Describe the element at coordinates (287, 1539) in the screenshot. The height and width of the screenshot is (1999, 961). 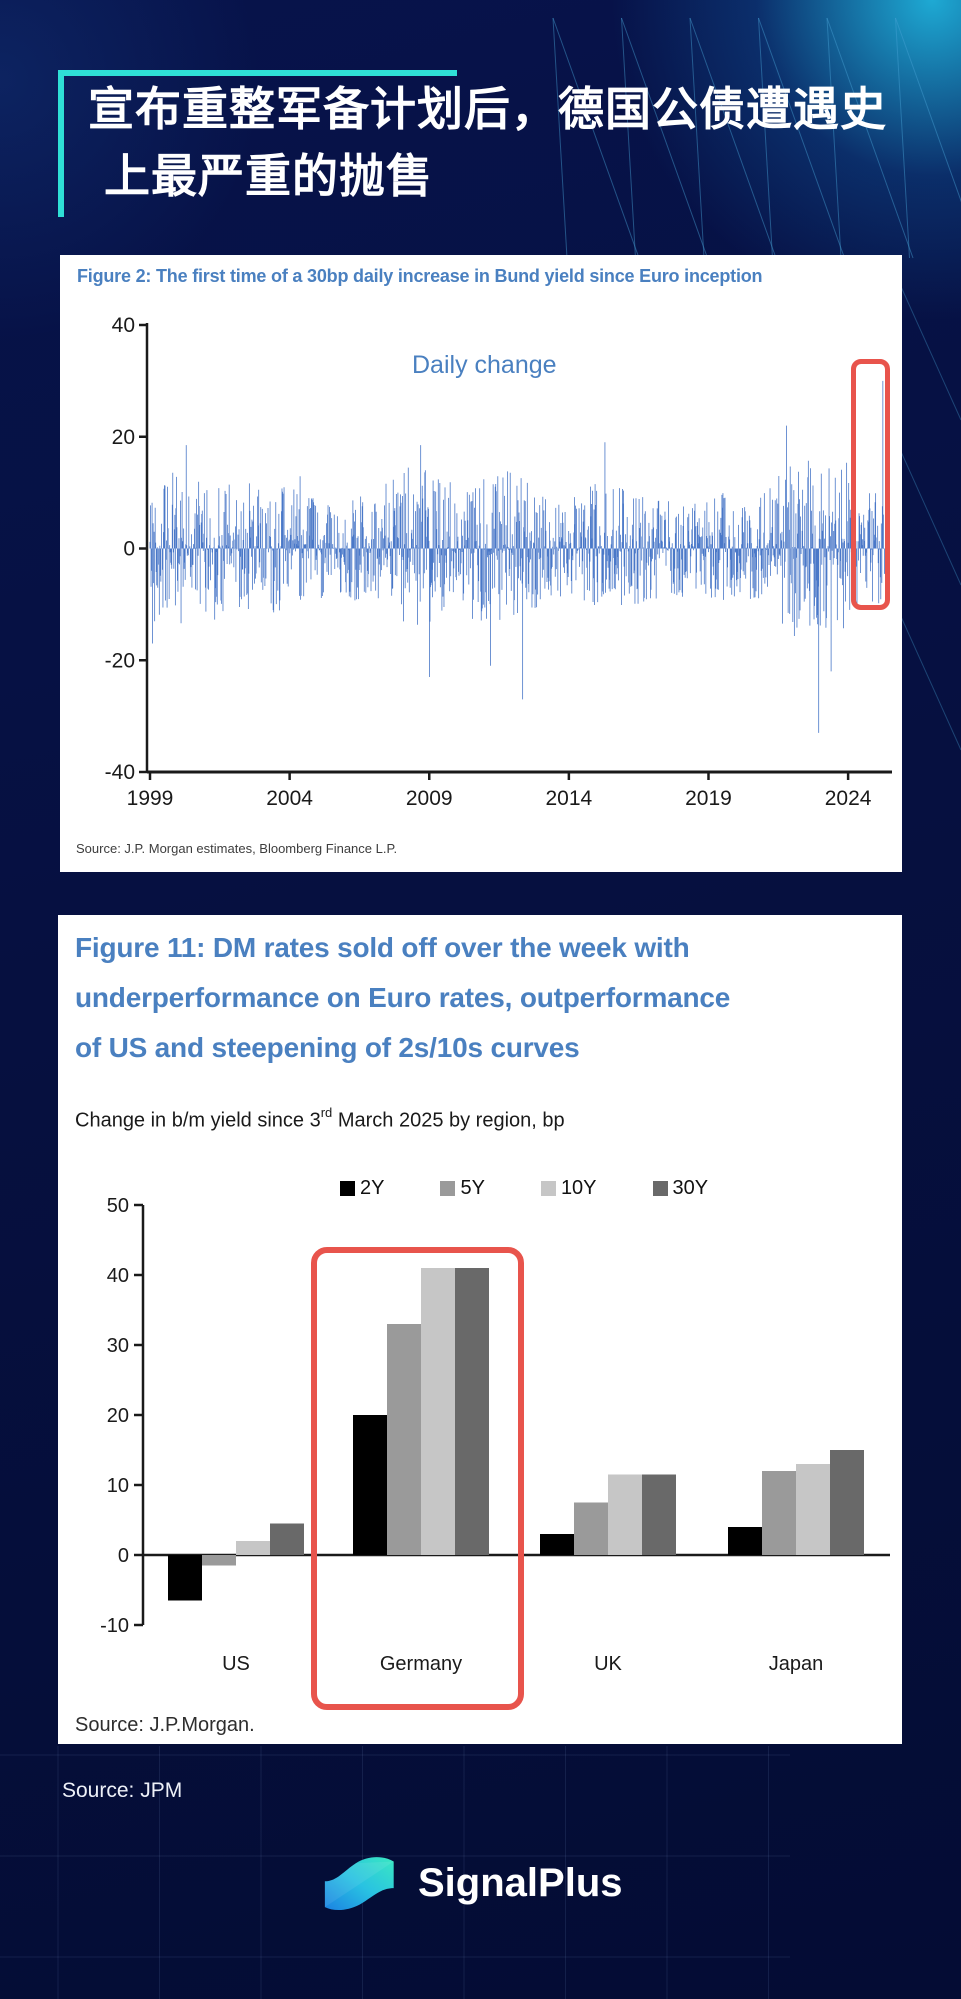
I see `bar-us-30y` at that location.